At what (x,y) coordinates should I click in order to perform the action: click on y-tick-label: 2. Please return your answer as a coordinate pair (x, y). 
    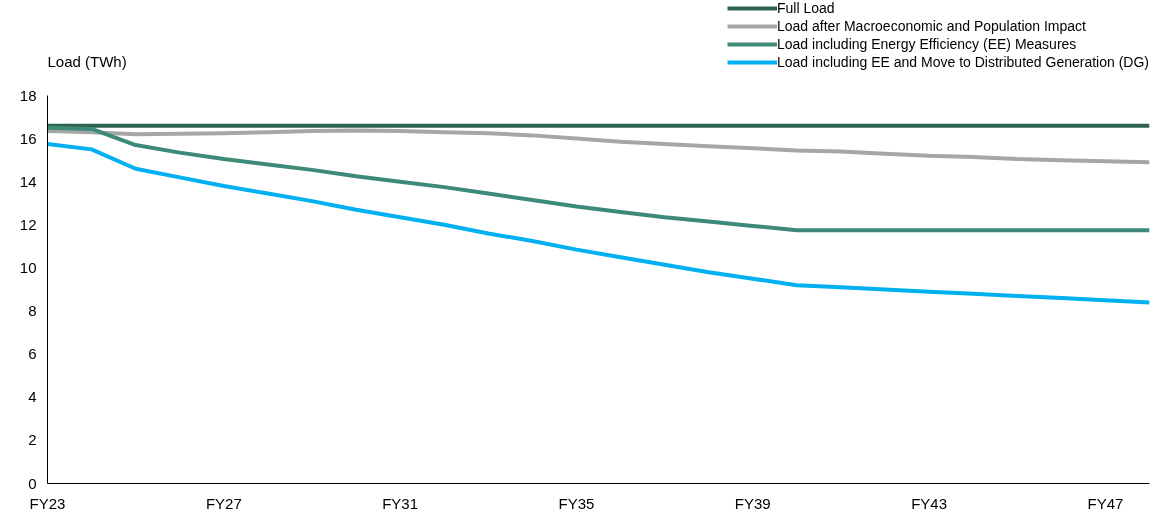
    Looking at the image, I should click on (32, 440).